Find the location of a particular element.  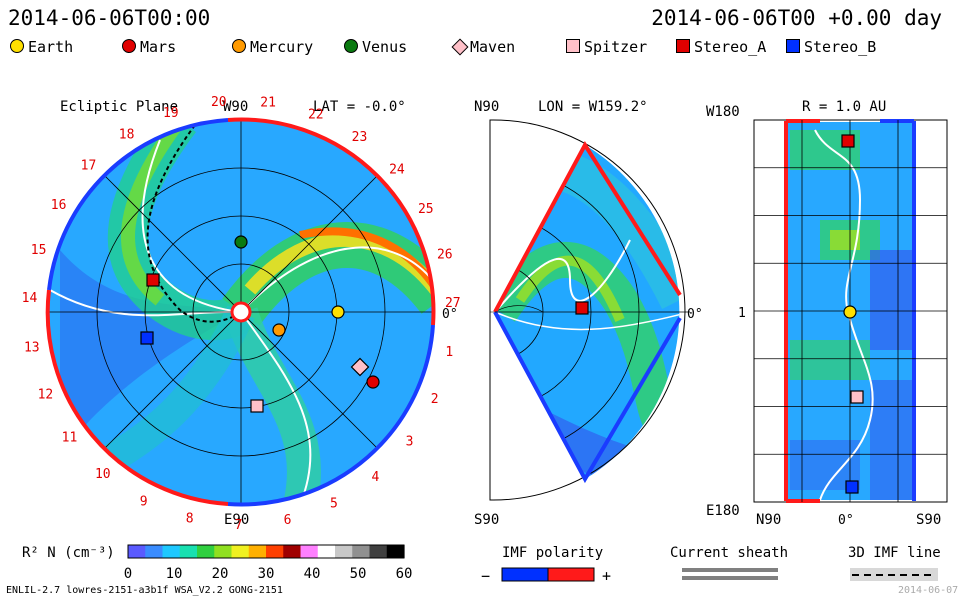

colorbar-label: R² N (cm⁻³) is located at coordinates (68, 553).